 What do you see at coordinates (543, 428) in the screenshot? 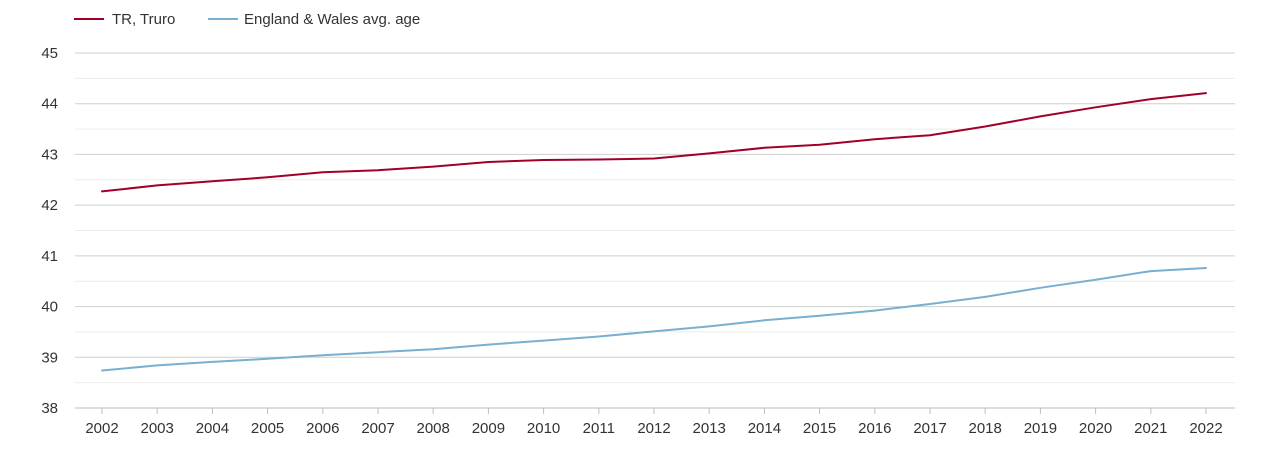
I see `x-tick-label: 2010` at bounding box center [543, 428].